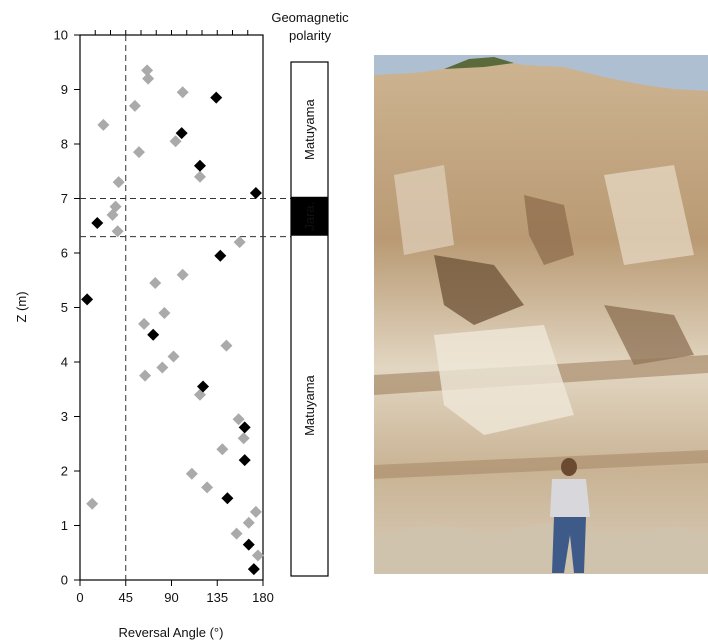 The image size is (708, 641). What do you see at coordinates (310, 35) in the screenshot?
I see `polarity-title-line2: polarity` at bounding box center [310, 35].